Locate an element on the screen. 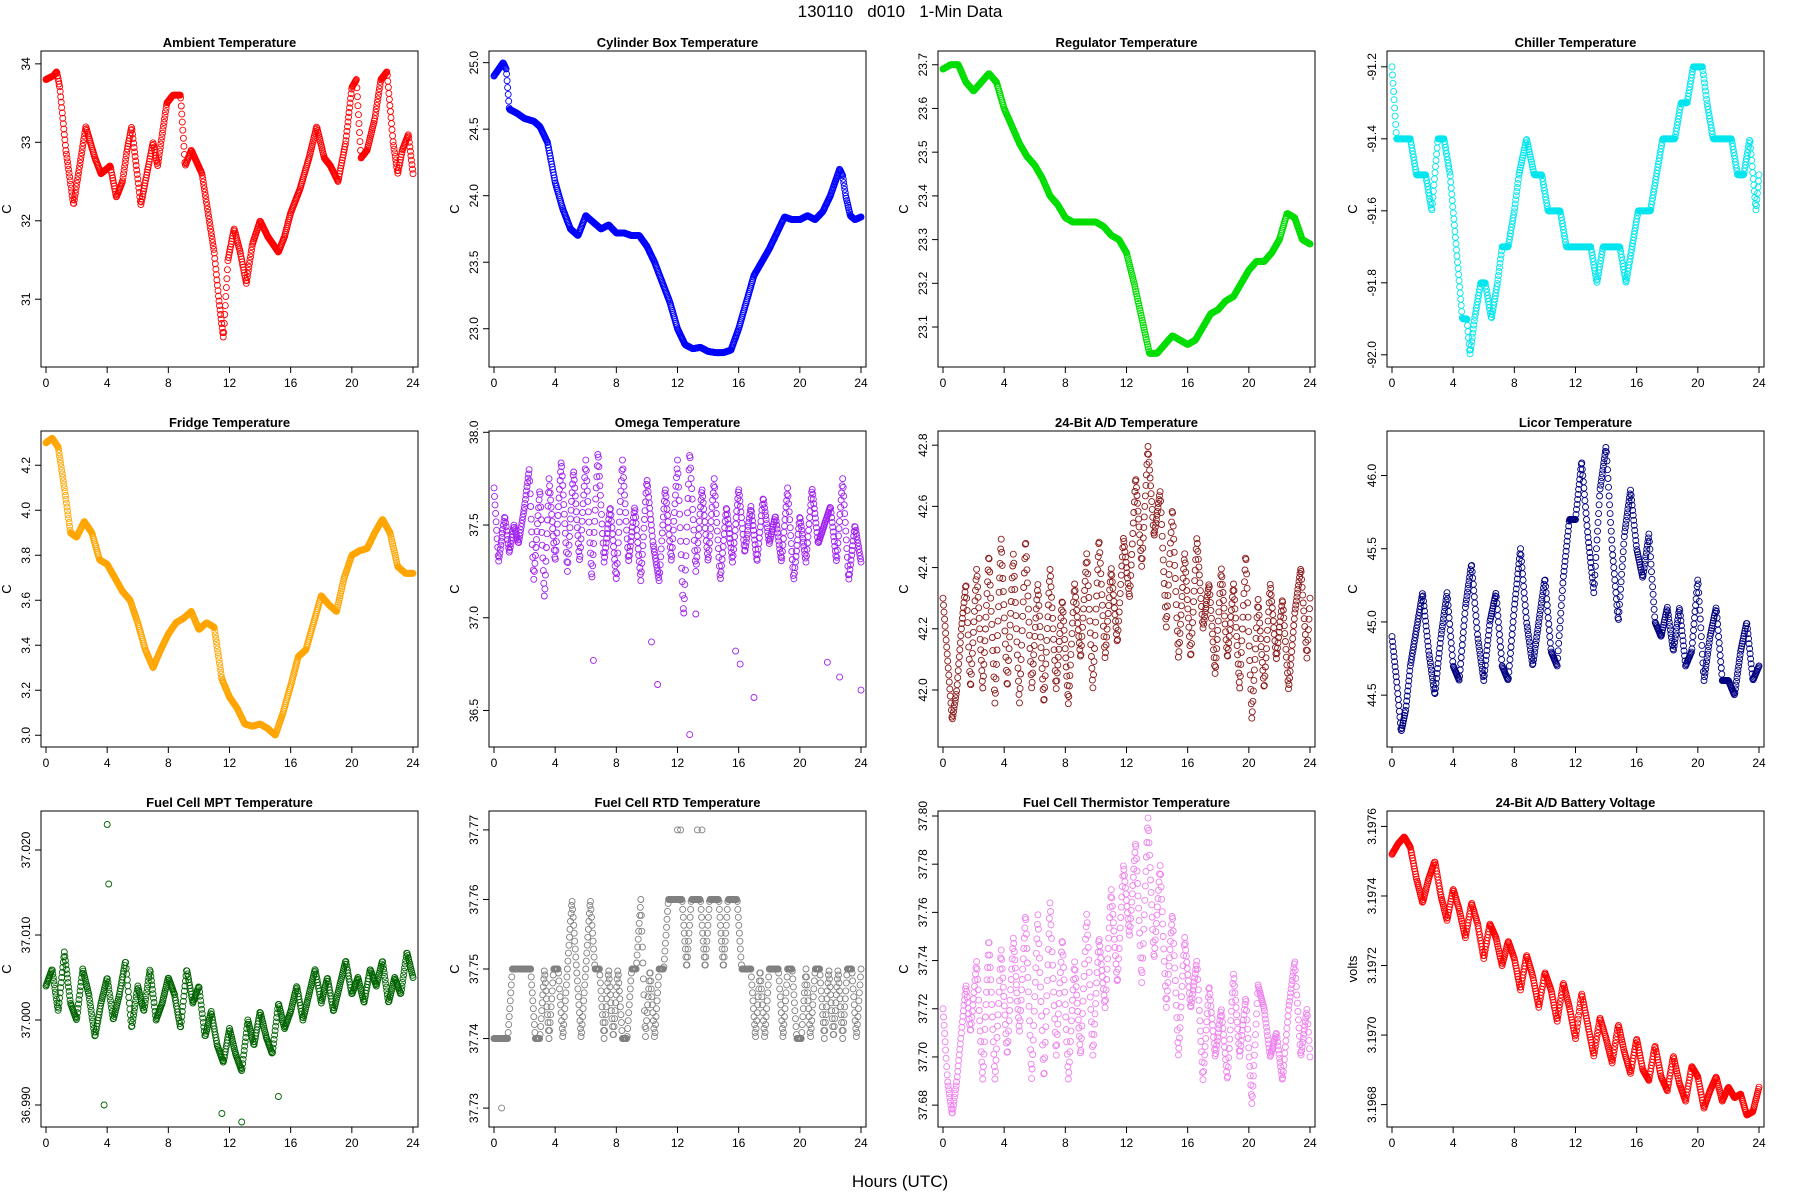 Image resolution: width=1800 pixels, height=1200 pixels. plot-frame is located at coordinates (229, 209).